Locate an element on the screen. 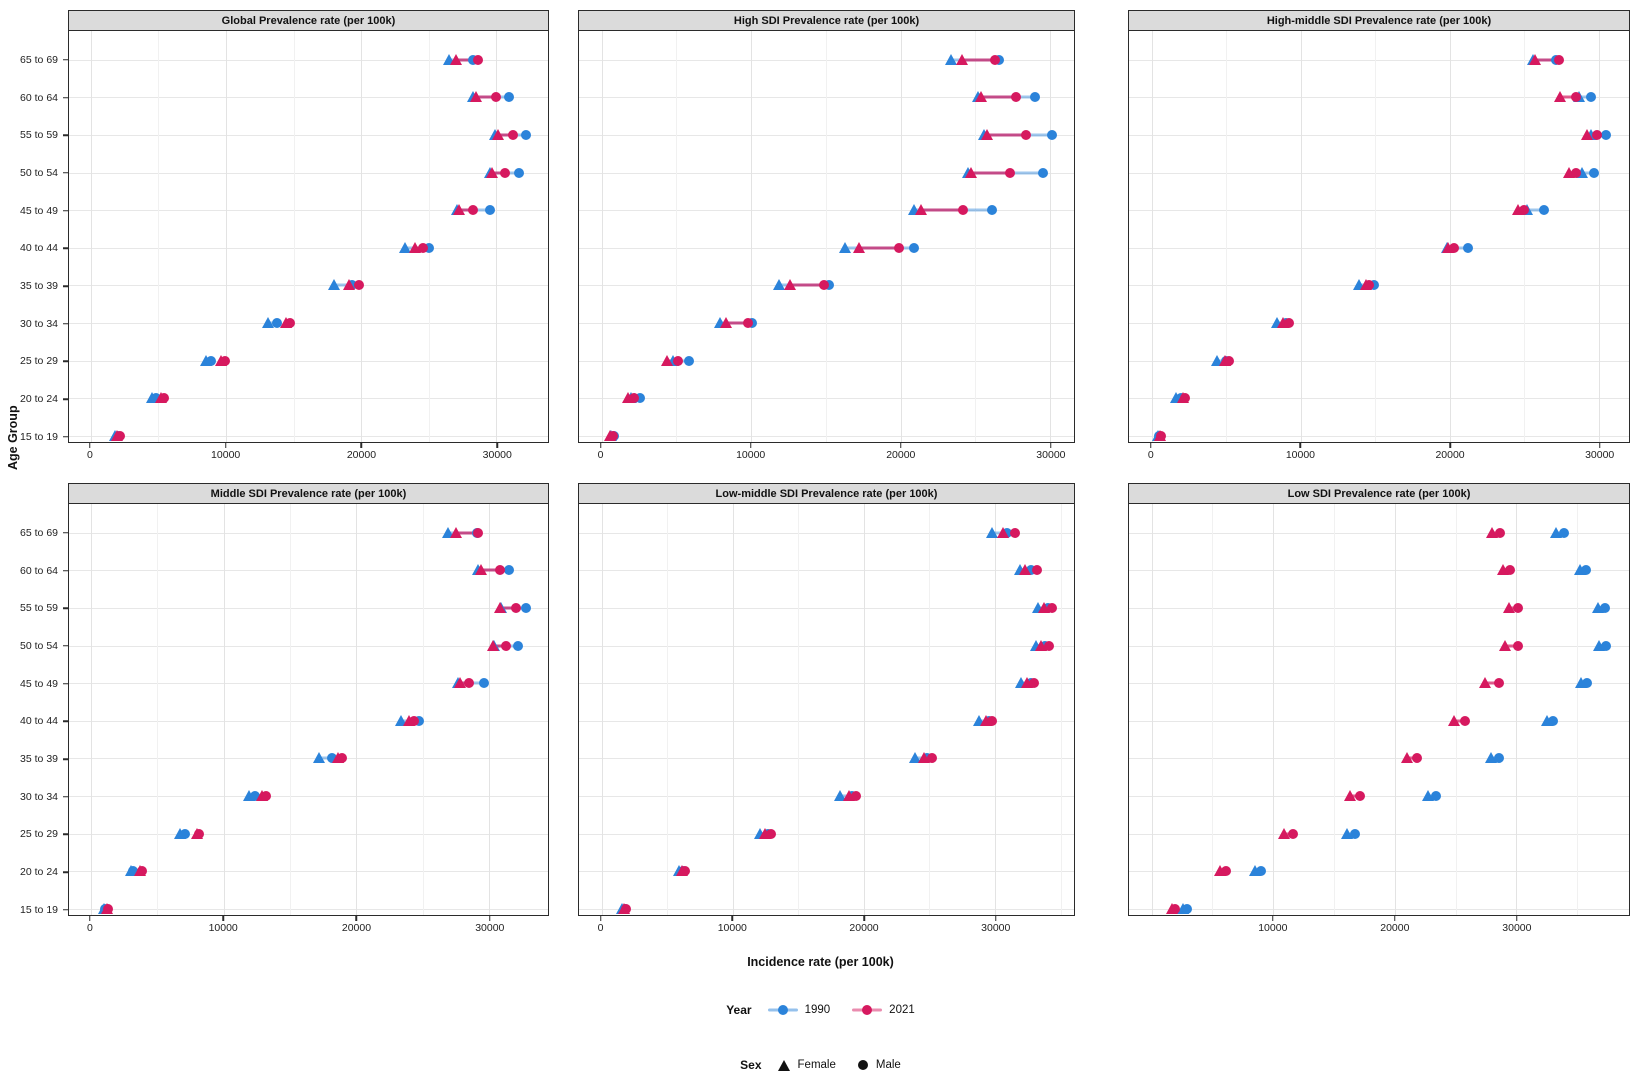  y-axis-label: 15 to 19 is located at coordinates (39, 909).